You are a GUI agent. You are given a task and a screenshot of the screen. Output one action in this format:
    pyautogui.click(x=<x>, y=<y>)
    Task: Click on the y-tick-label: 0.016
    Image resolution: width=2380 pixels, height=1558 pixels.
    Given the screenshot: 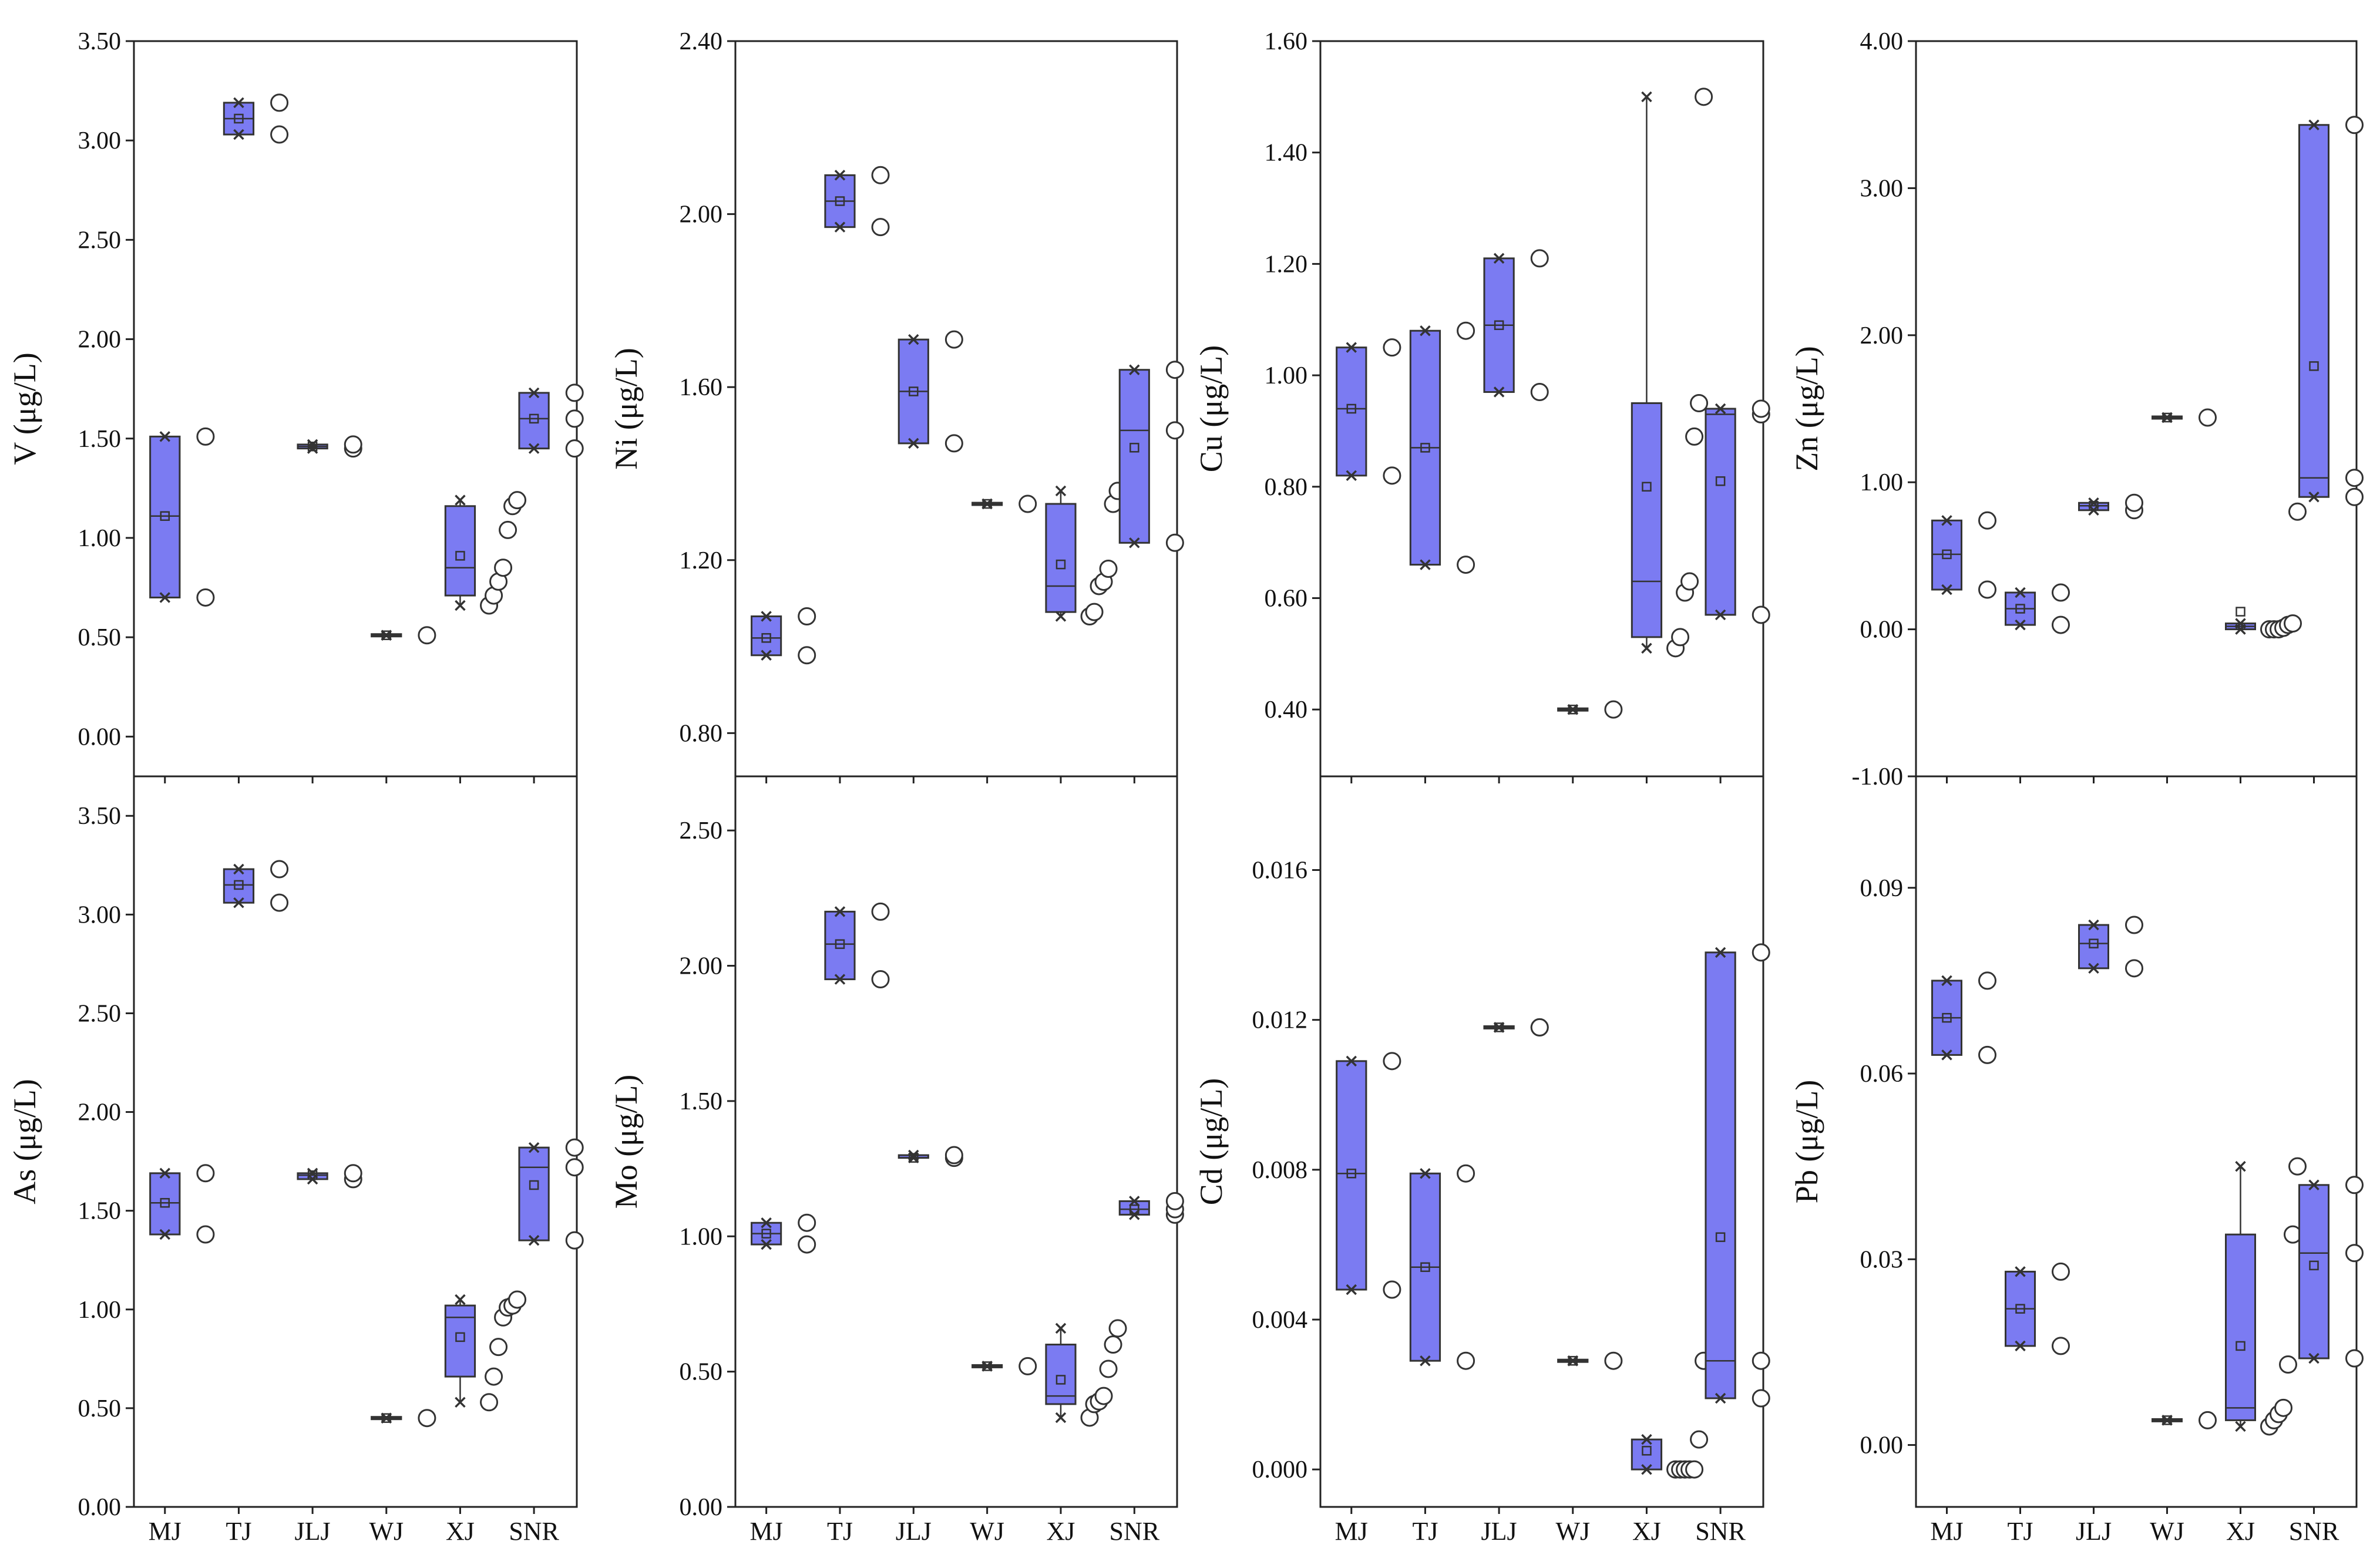 What is the action you would take?
    pyautogui.click(x=1280, y=870)
    